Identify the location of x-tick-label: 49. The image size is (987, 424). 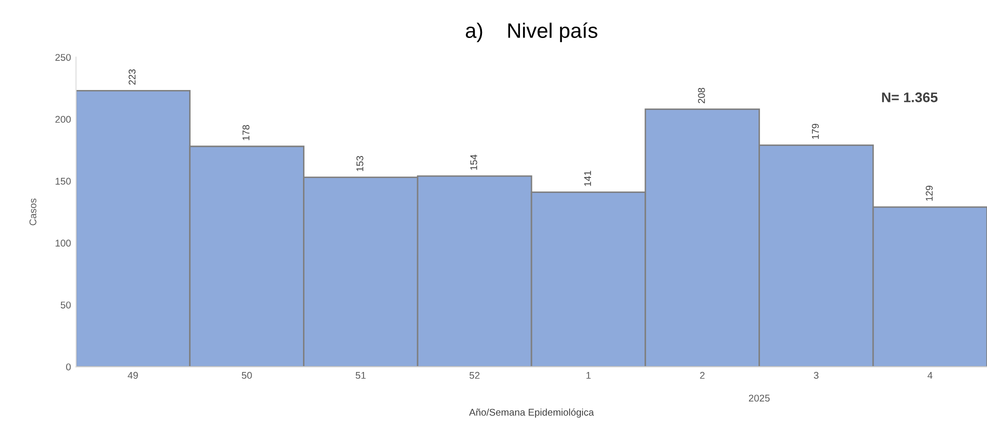
(133, 375).